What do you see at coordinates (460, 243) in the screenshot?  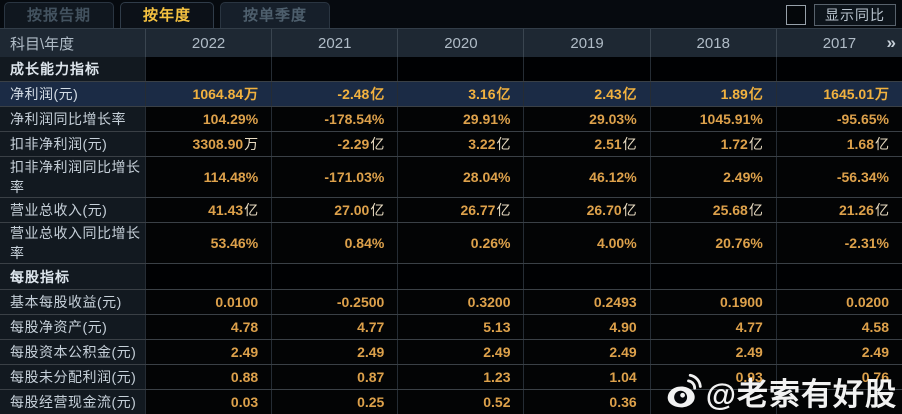 I see `value-cell: 0.26%` at bounding box center [460, 243].